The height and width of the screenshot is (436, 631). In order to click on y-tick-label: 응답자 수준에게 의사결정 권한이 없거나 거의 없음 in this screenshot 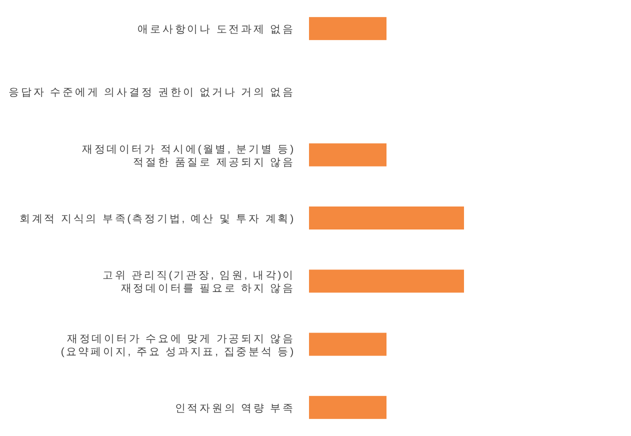, I will do `click(151, 92)`.